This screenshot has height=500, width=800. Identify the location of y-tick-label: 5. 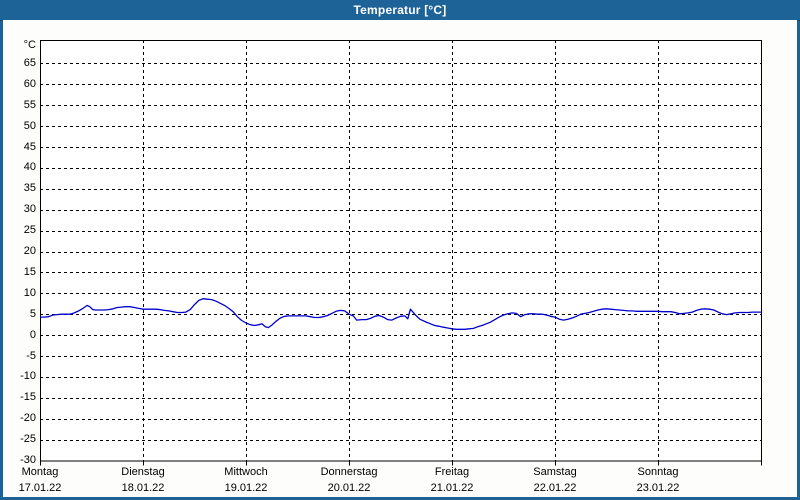
(32, 313).